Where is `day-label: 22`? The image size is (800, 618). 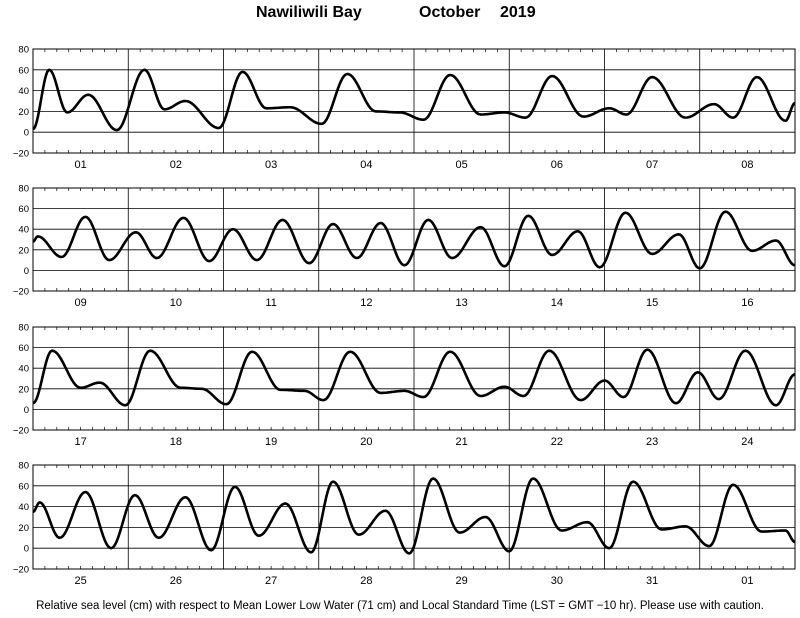
day-label: 22 is located at coordinates (557, 442).